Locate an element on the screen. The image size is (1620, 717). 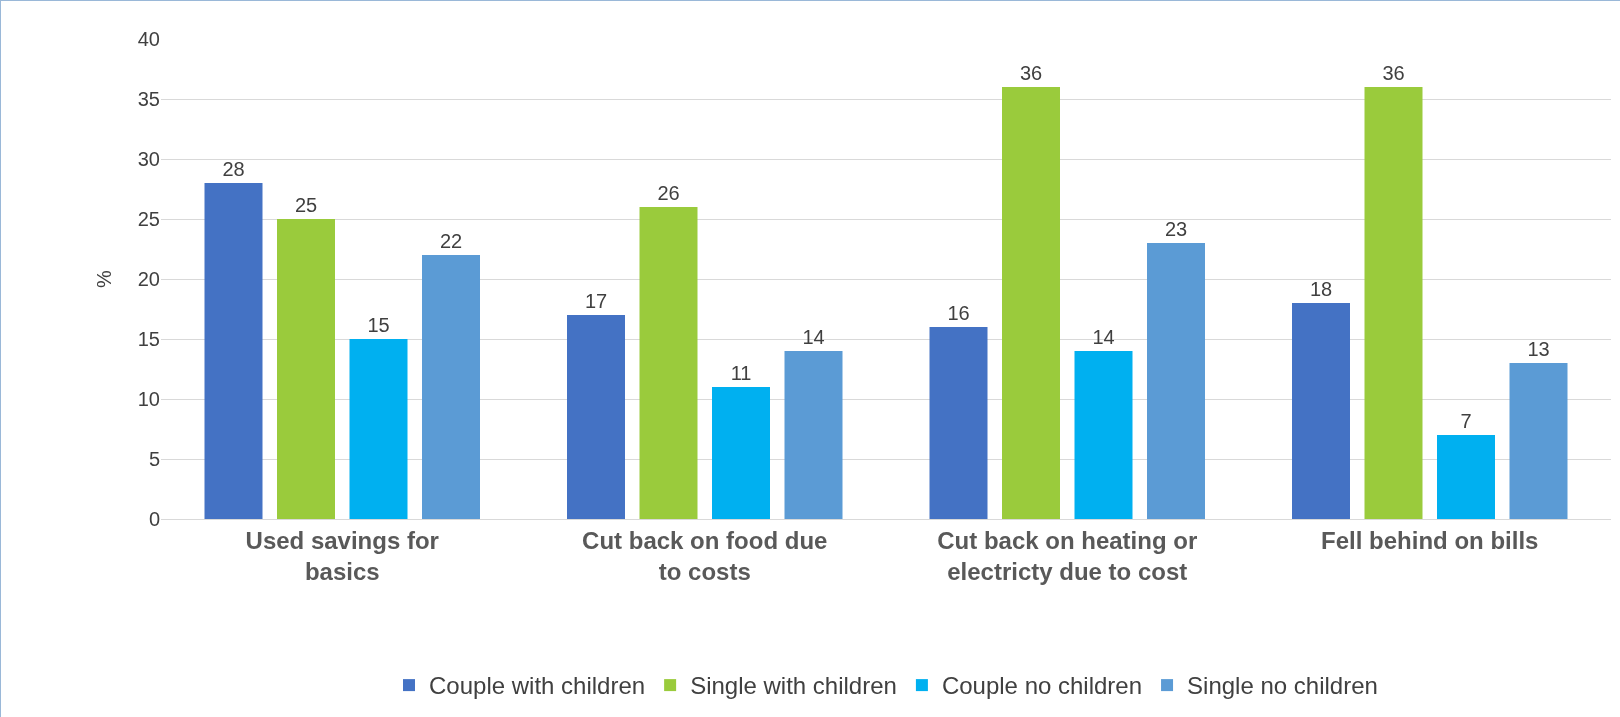
legend-label: Couple no children is located at coordinates (1042, 686).